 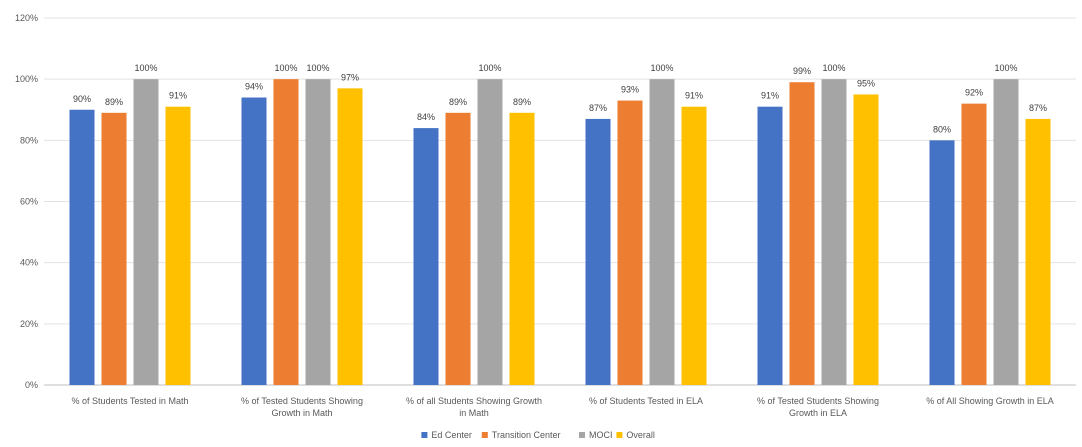 I want to click on y-tick-label: 120%, so click(x=26, y=18).